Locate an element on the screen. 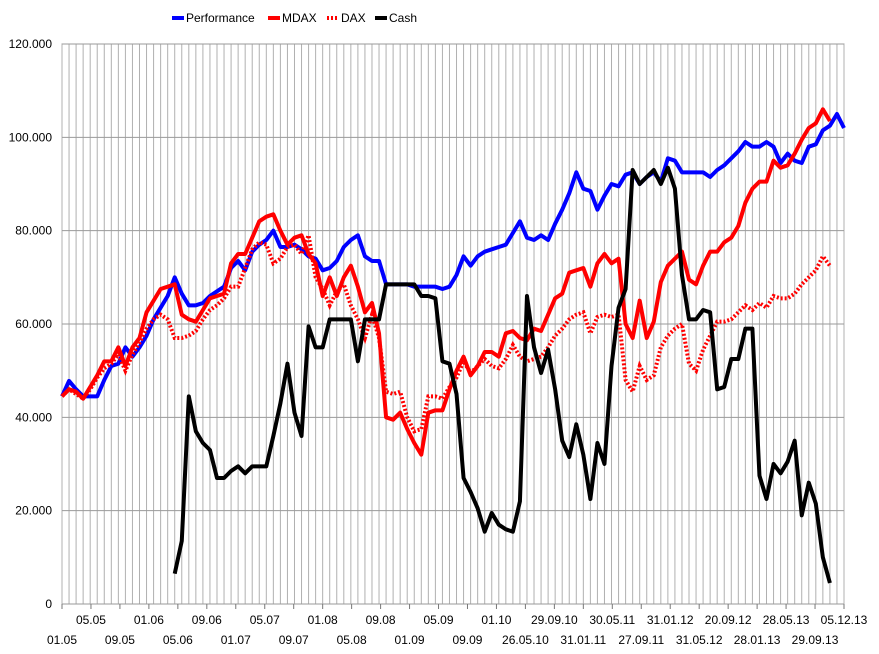 The height and width of the screenshot is (654, 879). legend-label-mdax: MDAX is located at coordinates (299, 18).